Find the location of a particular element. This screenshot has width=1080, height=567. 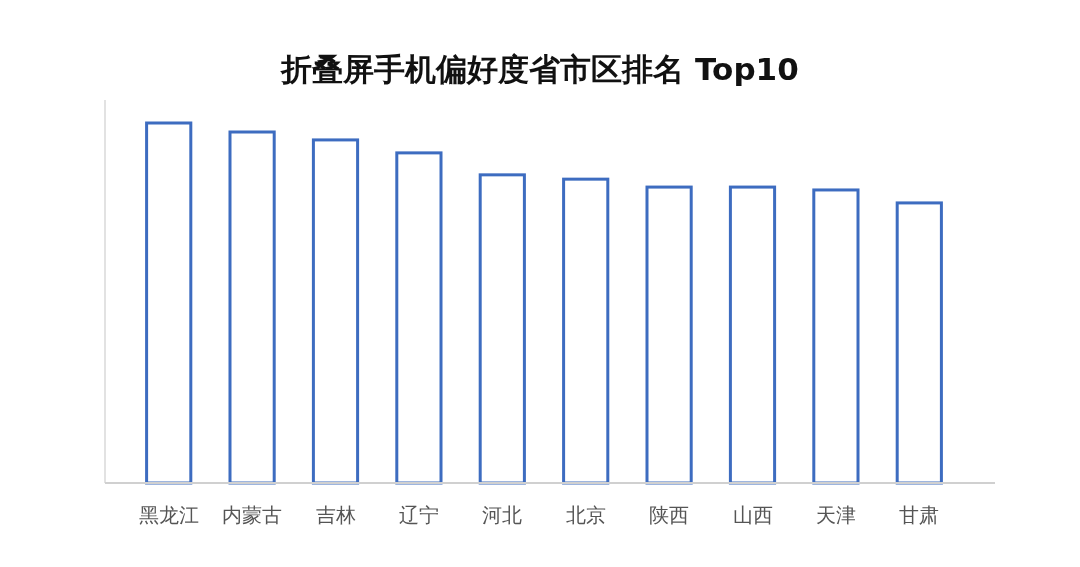

x-tick-label: 黑龙江 is located at coordinates (168, 515).